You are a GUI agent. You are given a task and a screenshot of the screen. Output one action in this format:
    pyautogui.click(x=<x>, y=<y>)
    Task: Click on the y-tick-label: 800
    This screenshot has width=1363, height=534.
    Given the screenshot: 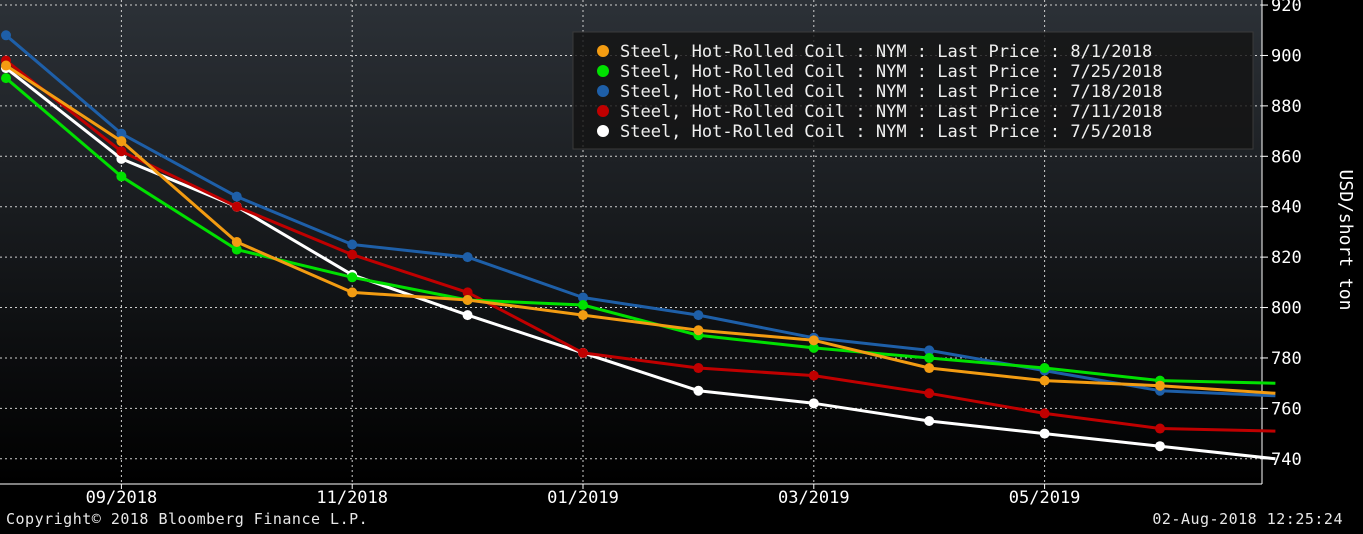 What is the action you would take?
    pyautogui.click(x=1286, y=309)
    